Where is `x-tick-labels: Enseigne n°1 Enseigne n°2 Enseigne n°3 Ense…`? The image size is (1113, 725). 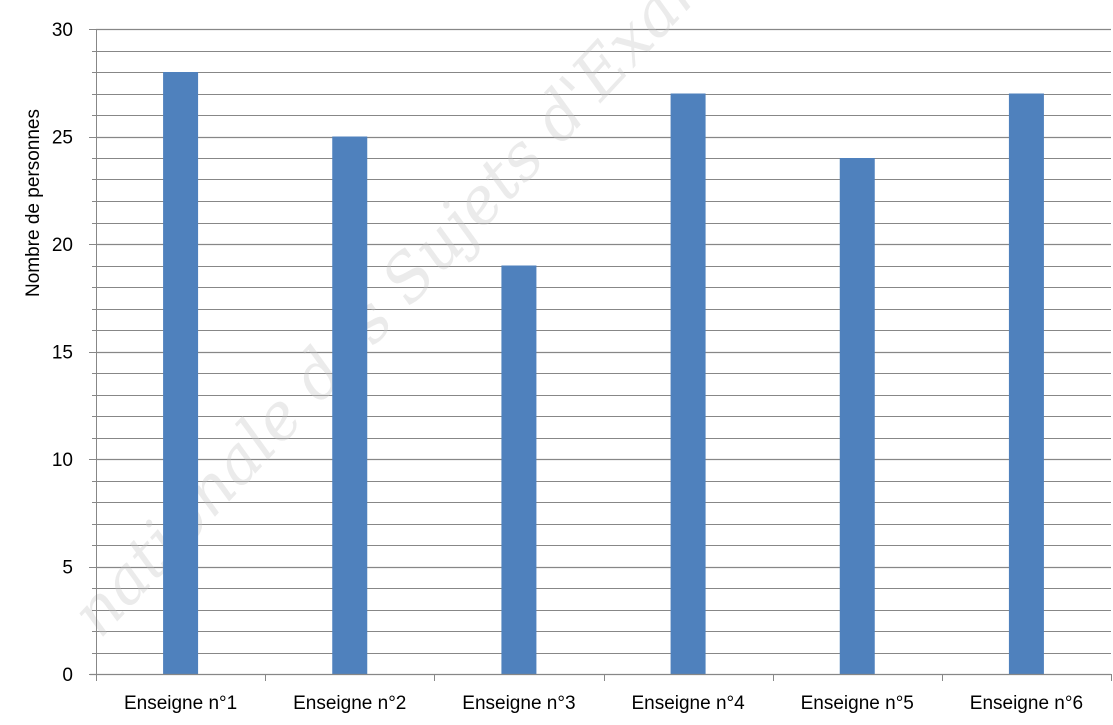 x-tick-labels: Enseigne n°1 Enseigne n°2 Enseigne n°3 Ense… is located at coordinates (603, 703).